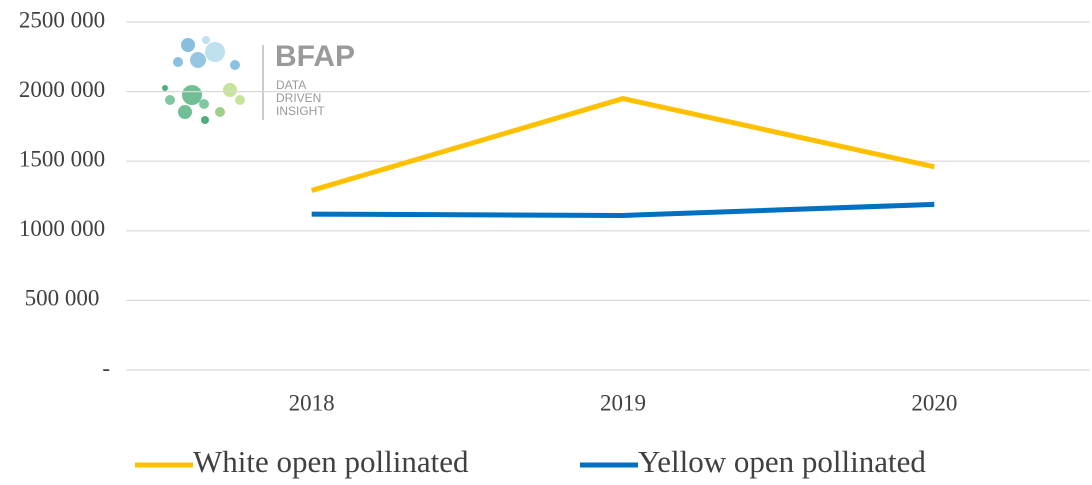 Image resolution: width=1092 pixels, height=485 pixels. What do you see at coordinates (315, 56) in the screenshot?
I see `logo-name: BFAP` at bounding box center [315, 56].